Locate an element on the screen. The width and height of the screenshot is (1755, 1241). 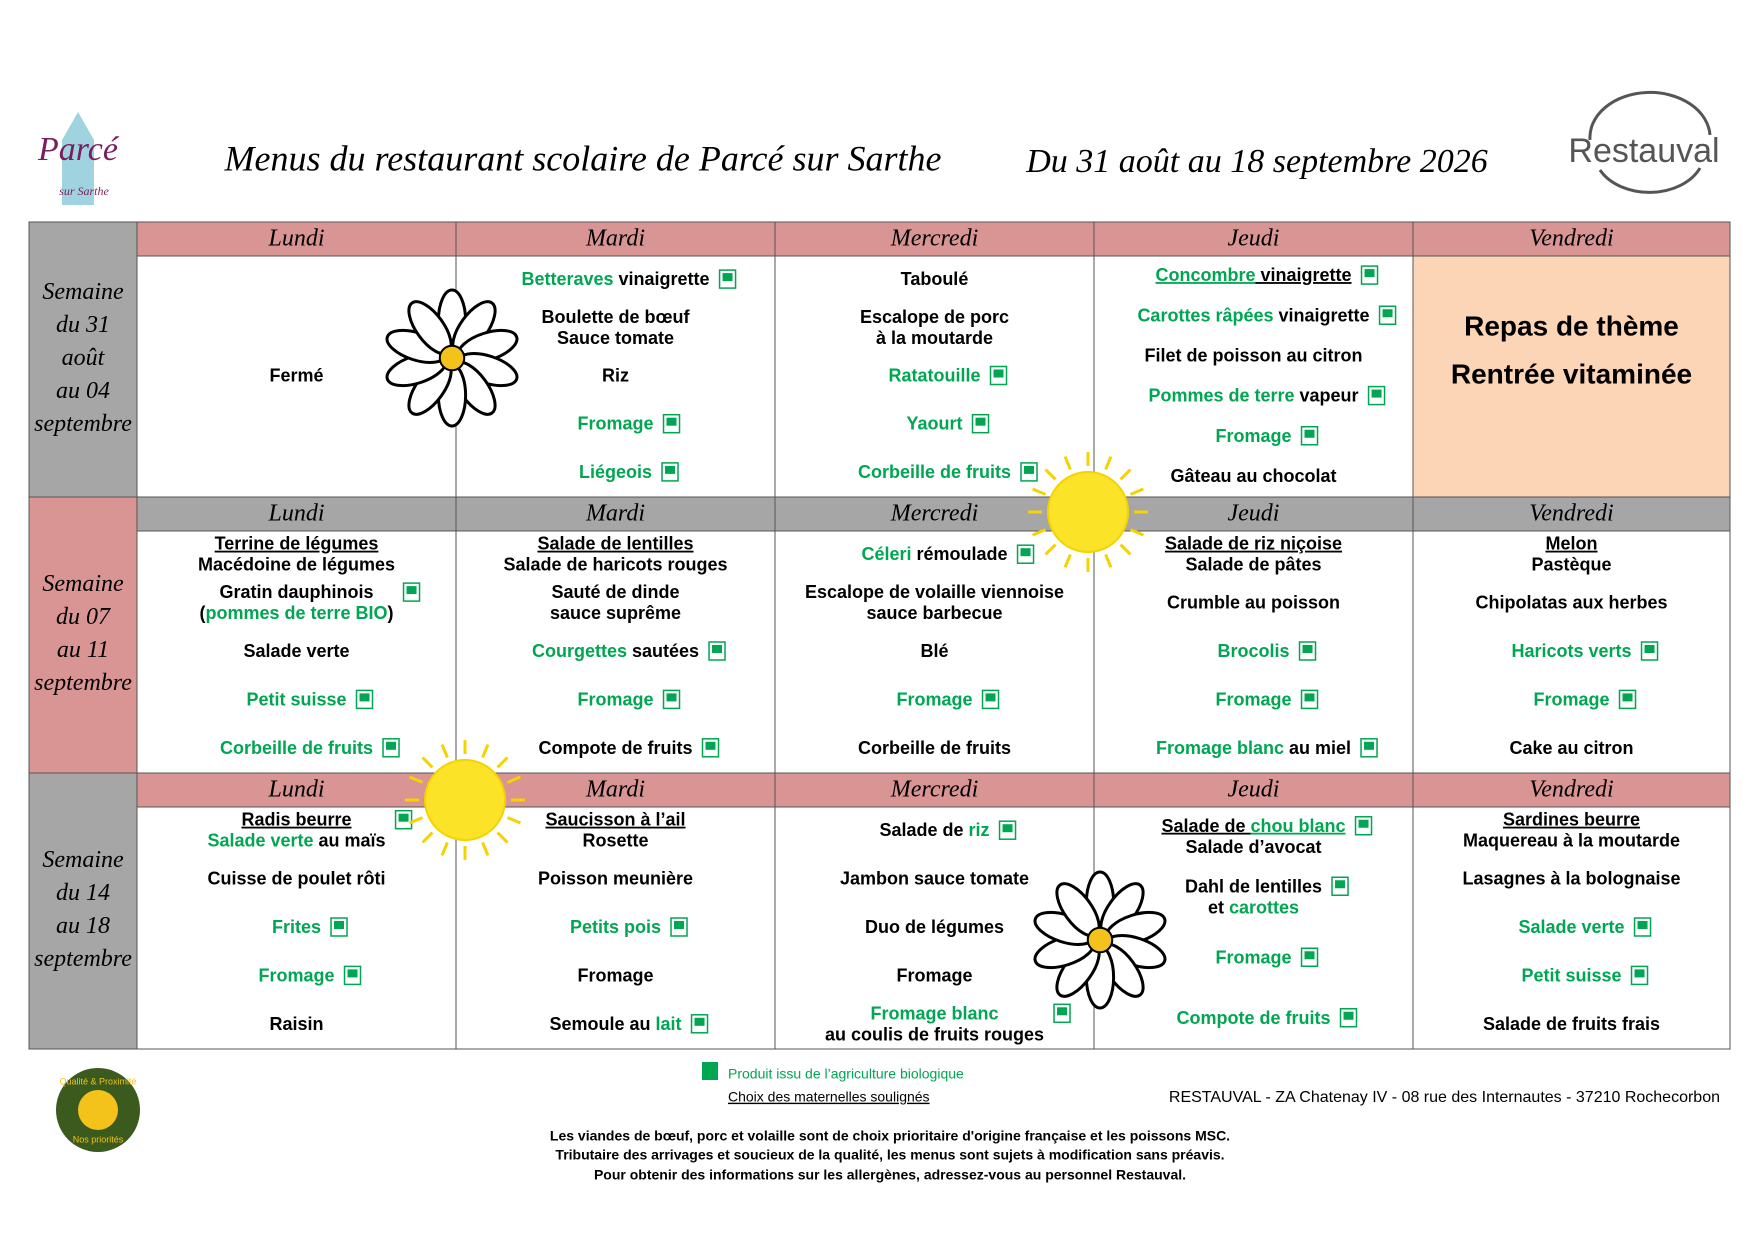
week-label: au 04 is located at coordinates (83, 391).